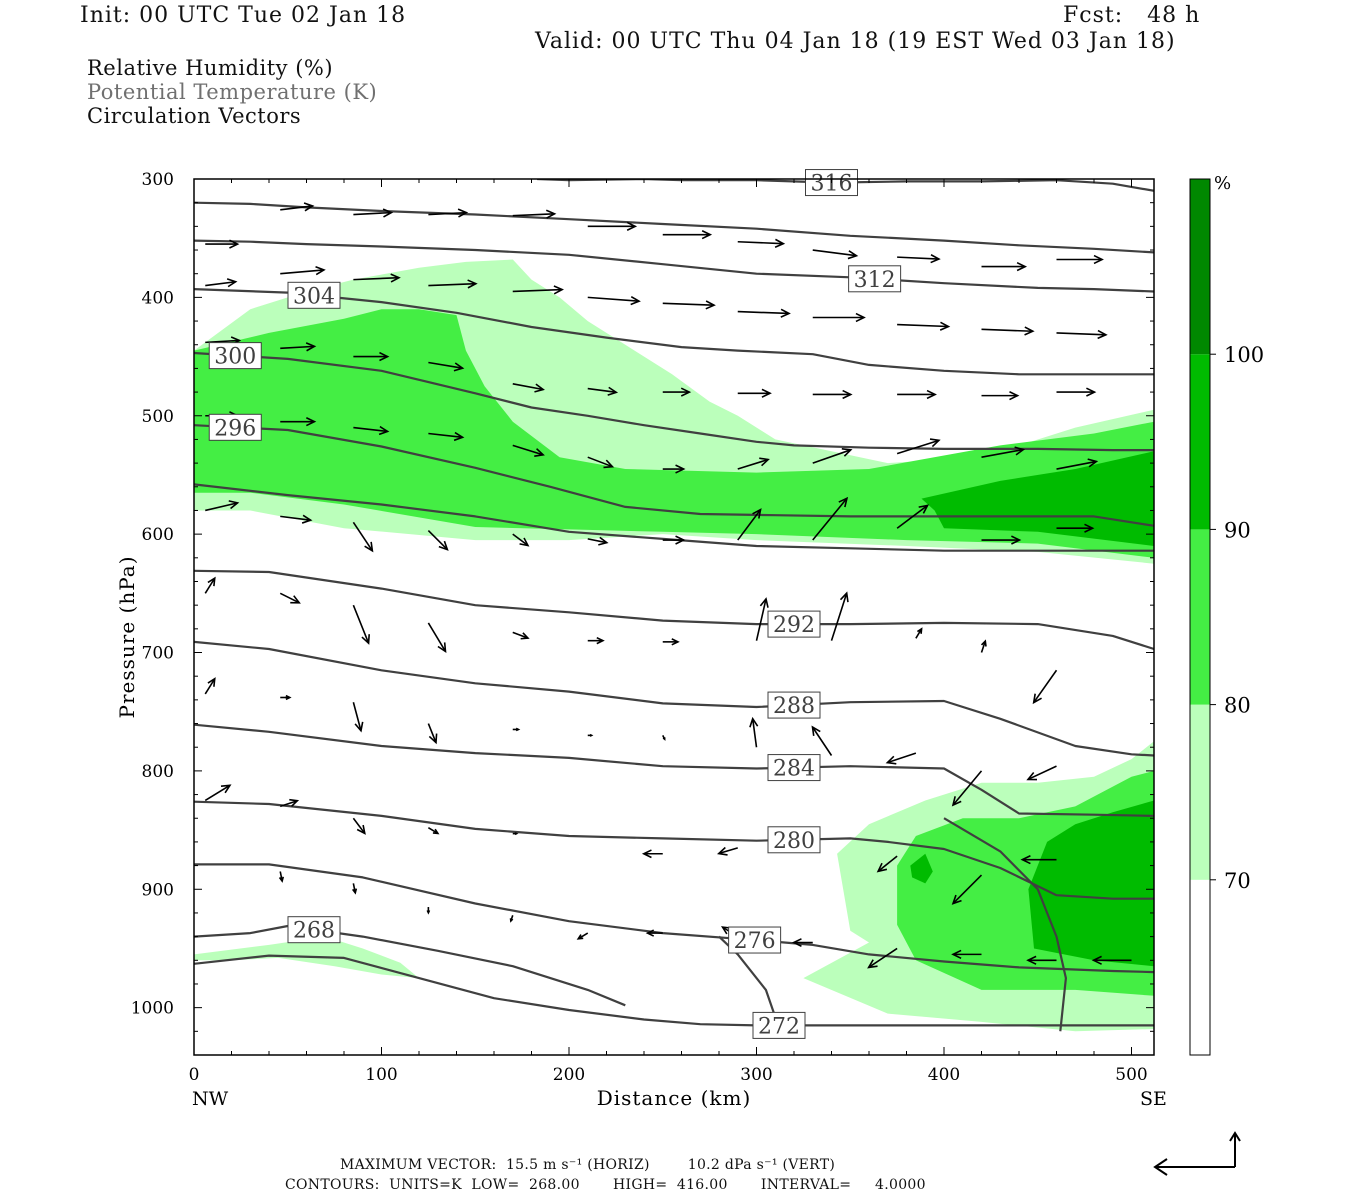  I want to click on colorbar-label: 80, so click(1237, 706).